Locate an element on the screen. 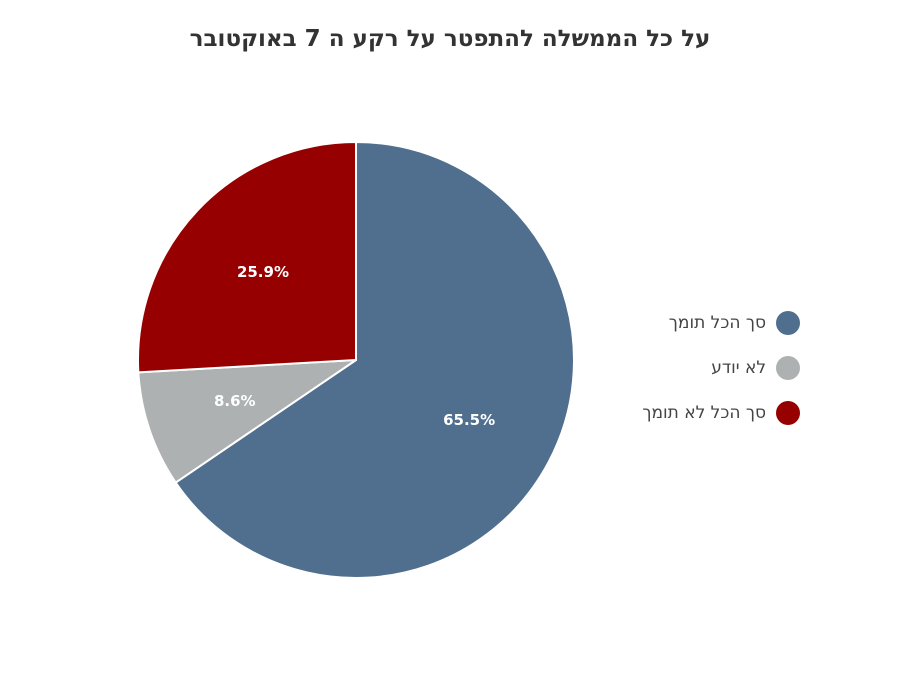  legend-marker-dont-know is located at coordinates (788, 367).